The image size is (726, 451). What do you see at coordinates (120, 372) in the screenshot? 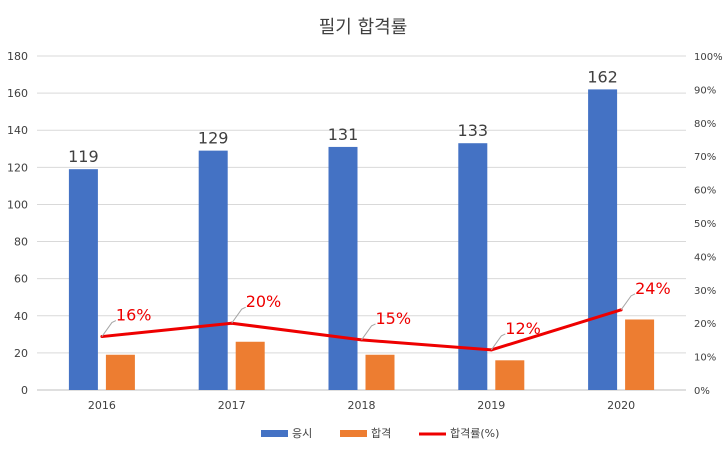
I see `bar-합격-2016` at bounding box center [120, 372].